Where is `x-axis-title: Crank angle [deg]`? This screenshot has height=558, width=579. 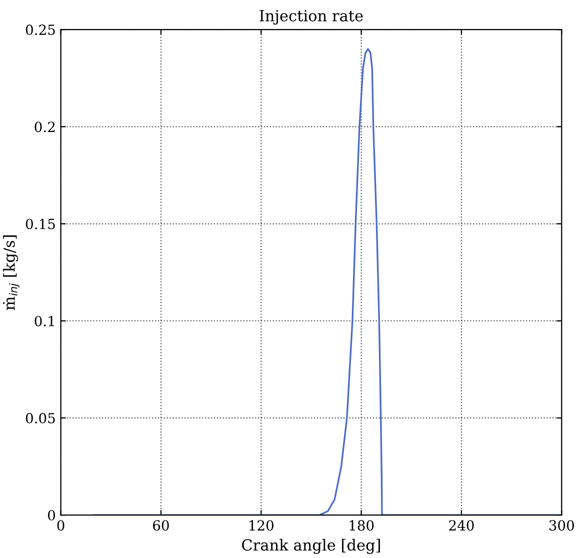
x-axis-title: Crank angle [deg] is located at coordinates (311, 546).